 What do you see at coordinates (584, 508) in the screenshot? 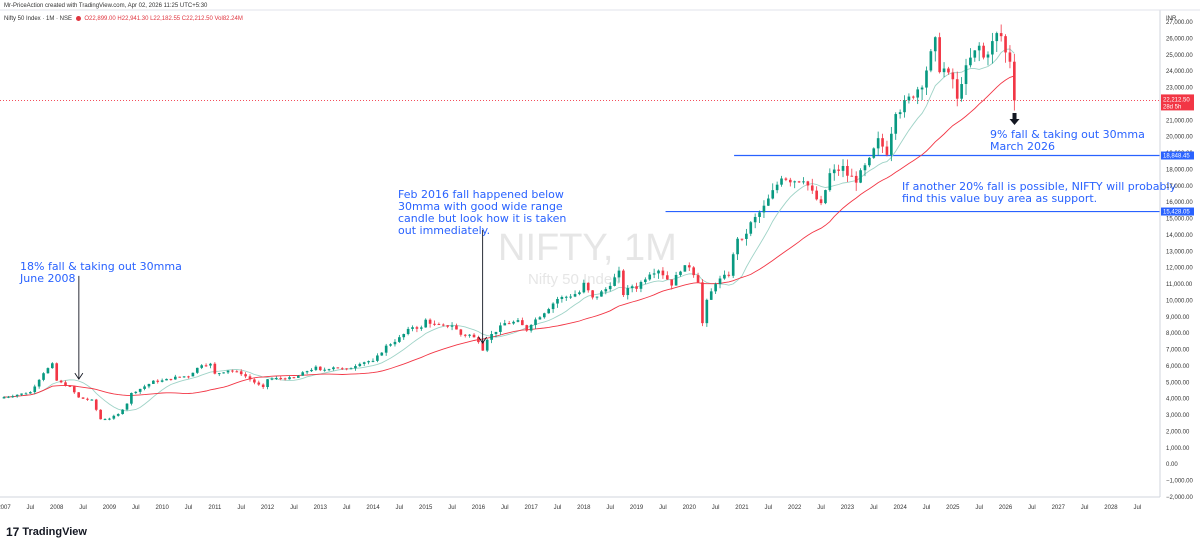
I see `x-tick-label: 2018` at bounding box center [584, 508].